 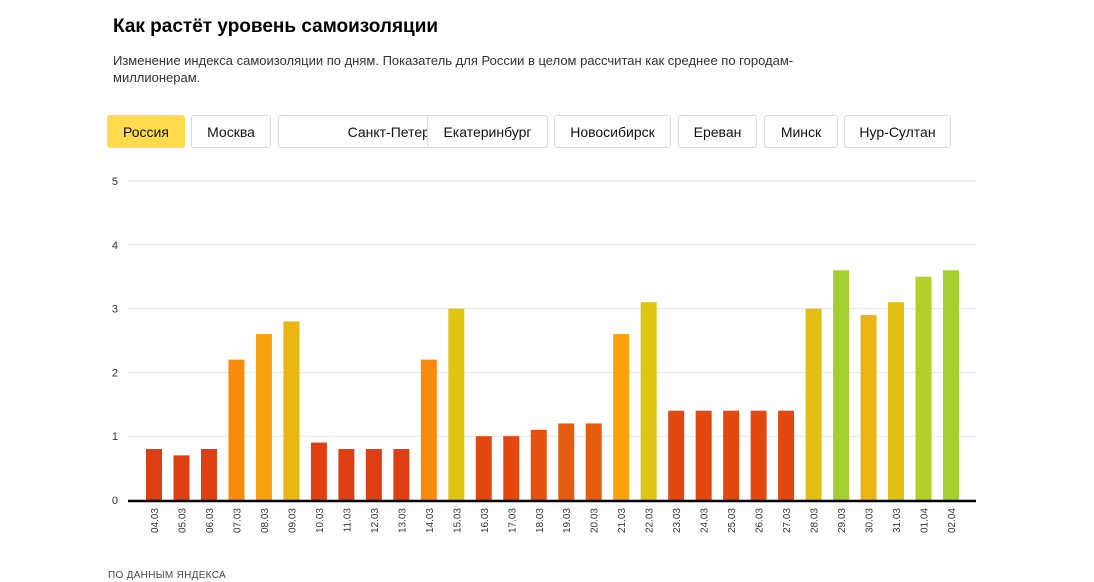 What do you see at coordinates (115, 373) in the screenshot?
I see `y-tick-label: 2` at bounding box center [115, 373].